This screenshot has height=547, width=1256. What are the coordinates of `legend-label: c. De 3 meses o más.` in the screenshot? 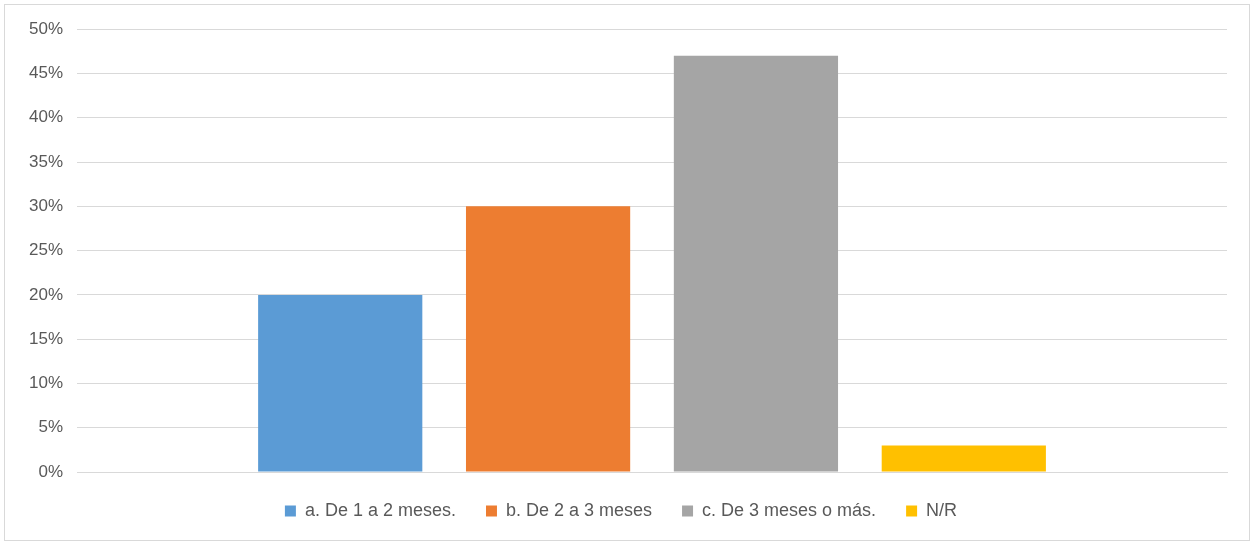 It's located at (789, 509).